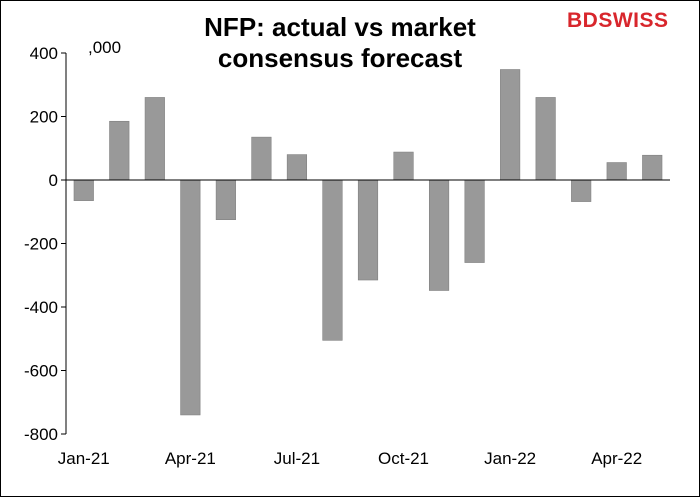 The height and width of the screenshot is (497, 700). Describe the element at coordinates (190, 458) in the screenshot. I see `x-tick-label: Apr-21` at that location.